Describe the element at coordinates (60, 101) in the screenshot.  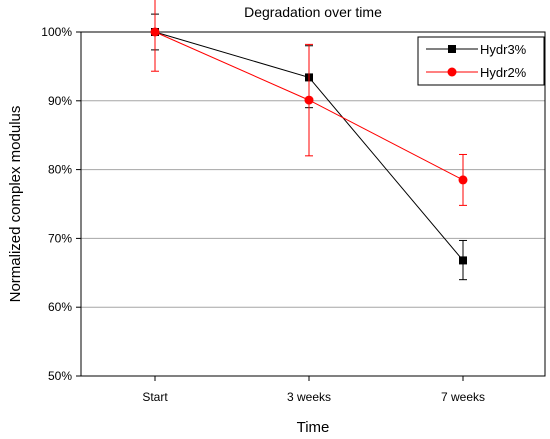
I see `y-tick-label: 90%` at that location.